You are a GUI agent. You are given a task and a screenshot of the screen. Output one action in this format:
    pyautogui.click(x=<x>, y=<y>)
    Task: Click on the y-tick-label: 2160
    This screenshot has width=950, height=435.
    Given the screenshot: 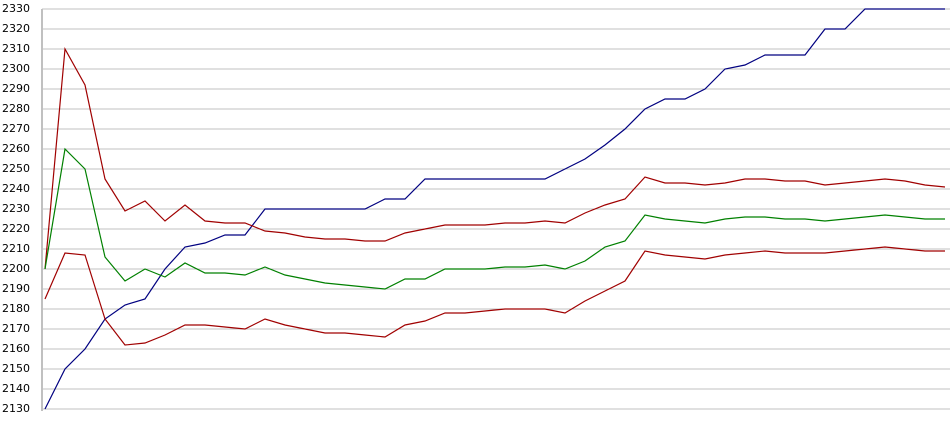 What is the action you would take?
    pyautogui.click(x=16, y=348)
    